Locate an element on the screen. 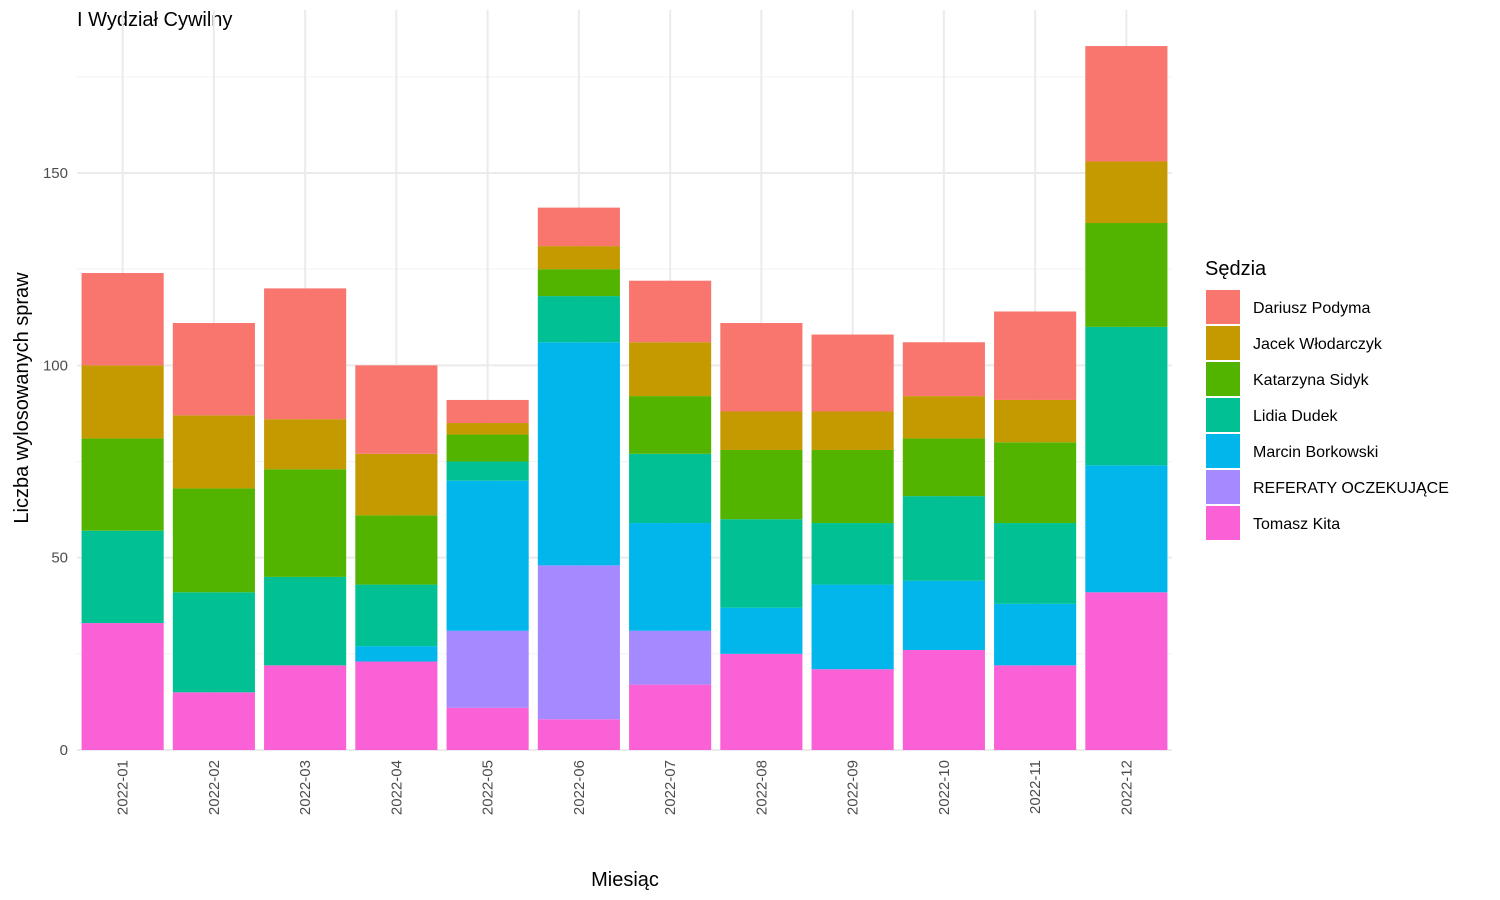  x-tick-label: 2022-05 is located at coordinates (488, 787).